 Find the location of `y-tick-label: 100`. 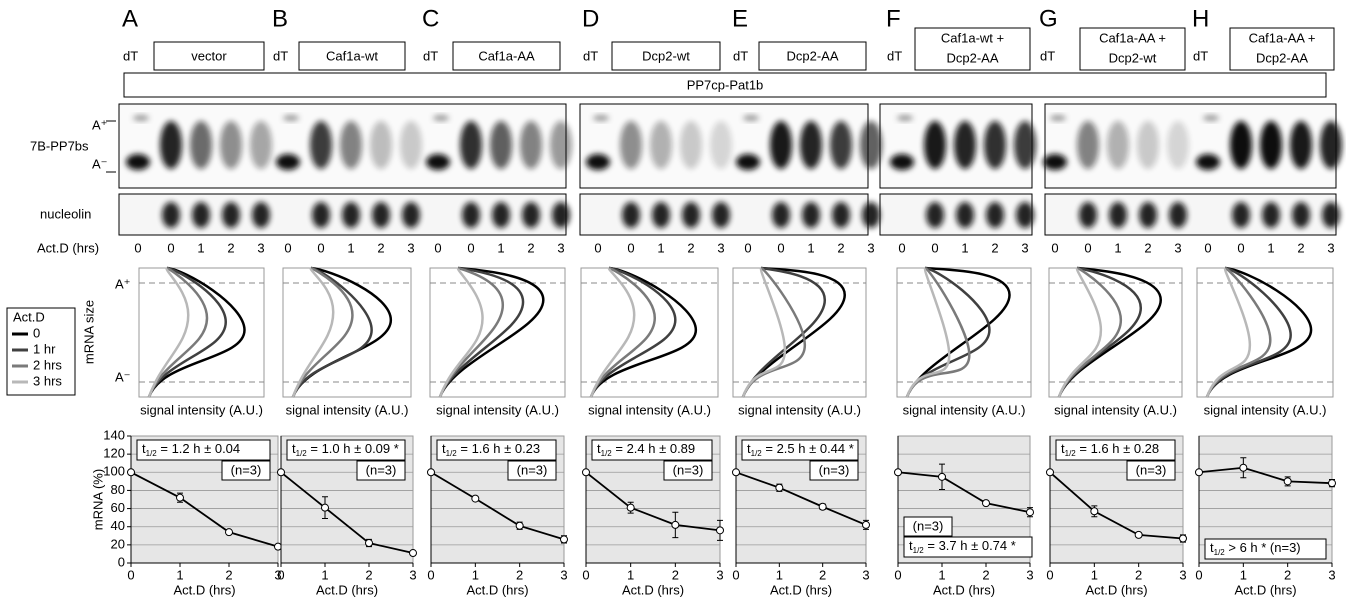

y-tick-label: 100 is located at coordinates (114, 471).